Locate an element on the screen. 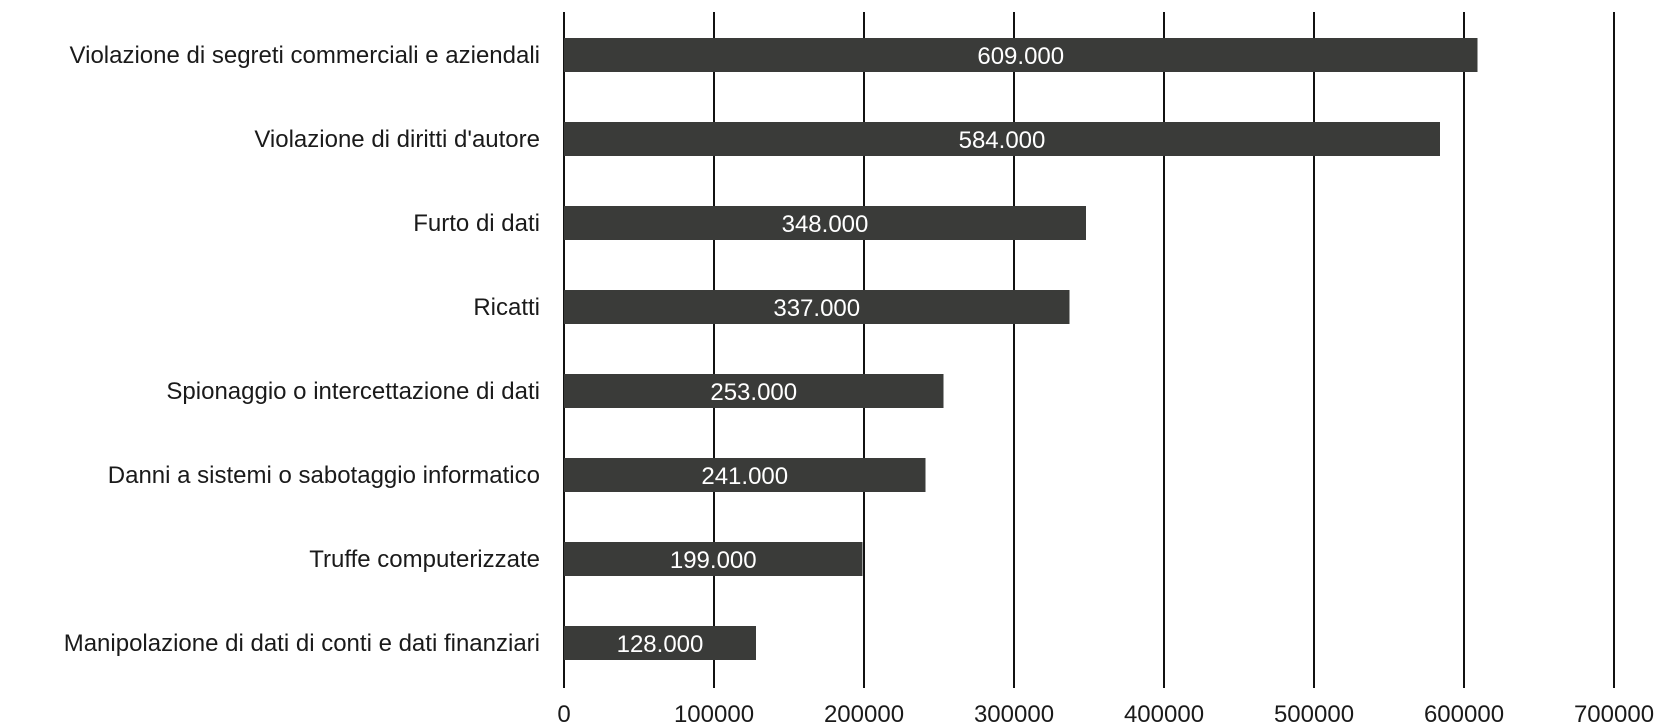  bar-value-label: 609.000 is located at coordinates (1020, 56).